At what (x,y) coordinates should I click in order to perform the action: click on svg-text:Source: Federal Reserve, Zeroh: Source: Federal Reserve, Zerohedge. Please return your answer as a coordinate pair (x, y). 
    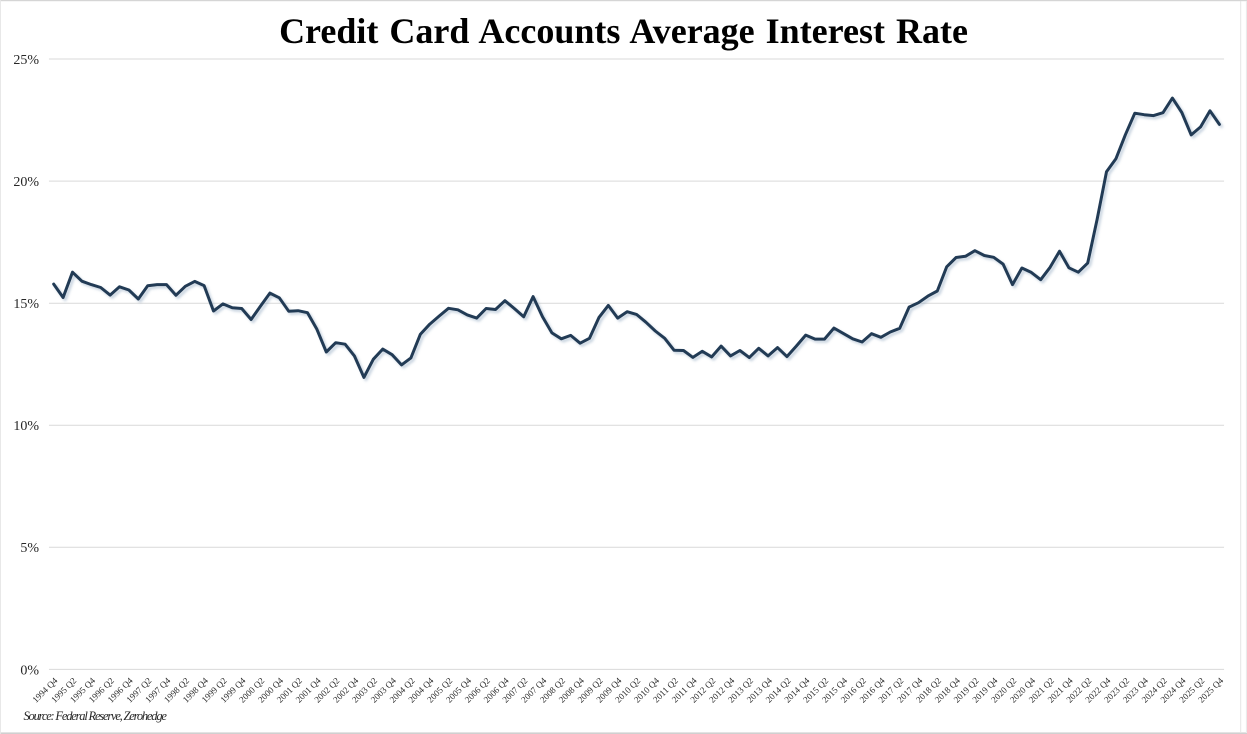
    Looking at the image, I should click on (96, 716).